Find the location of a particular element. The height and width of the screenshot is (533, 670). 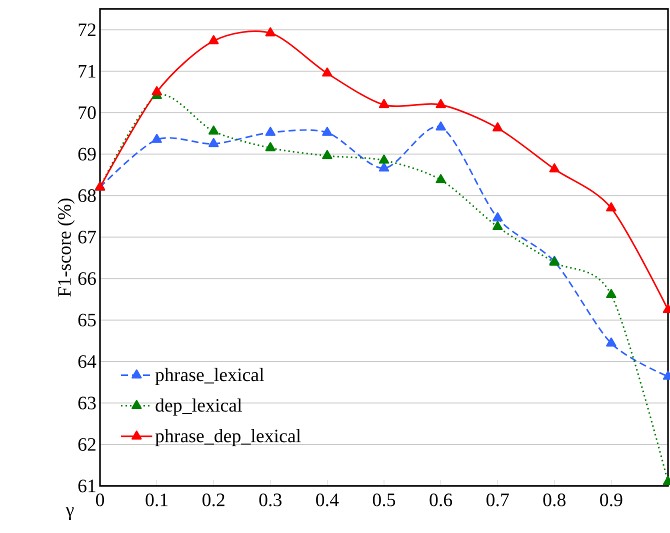

x-tick-label: 0.4 is located at coordinates (327, 500).